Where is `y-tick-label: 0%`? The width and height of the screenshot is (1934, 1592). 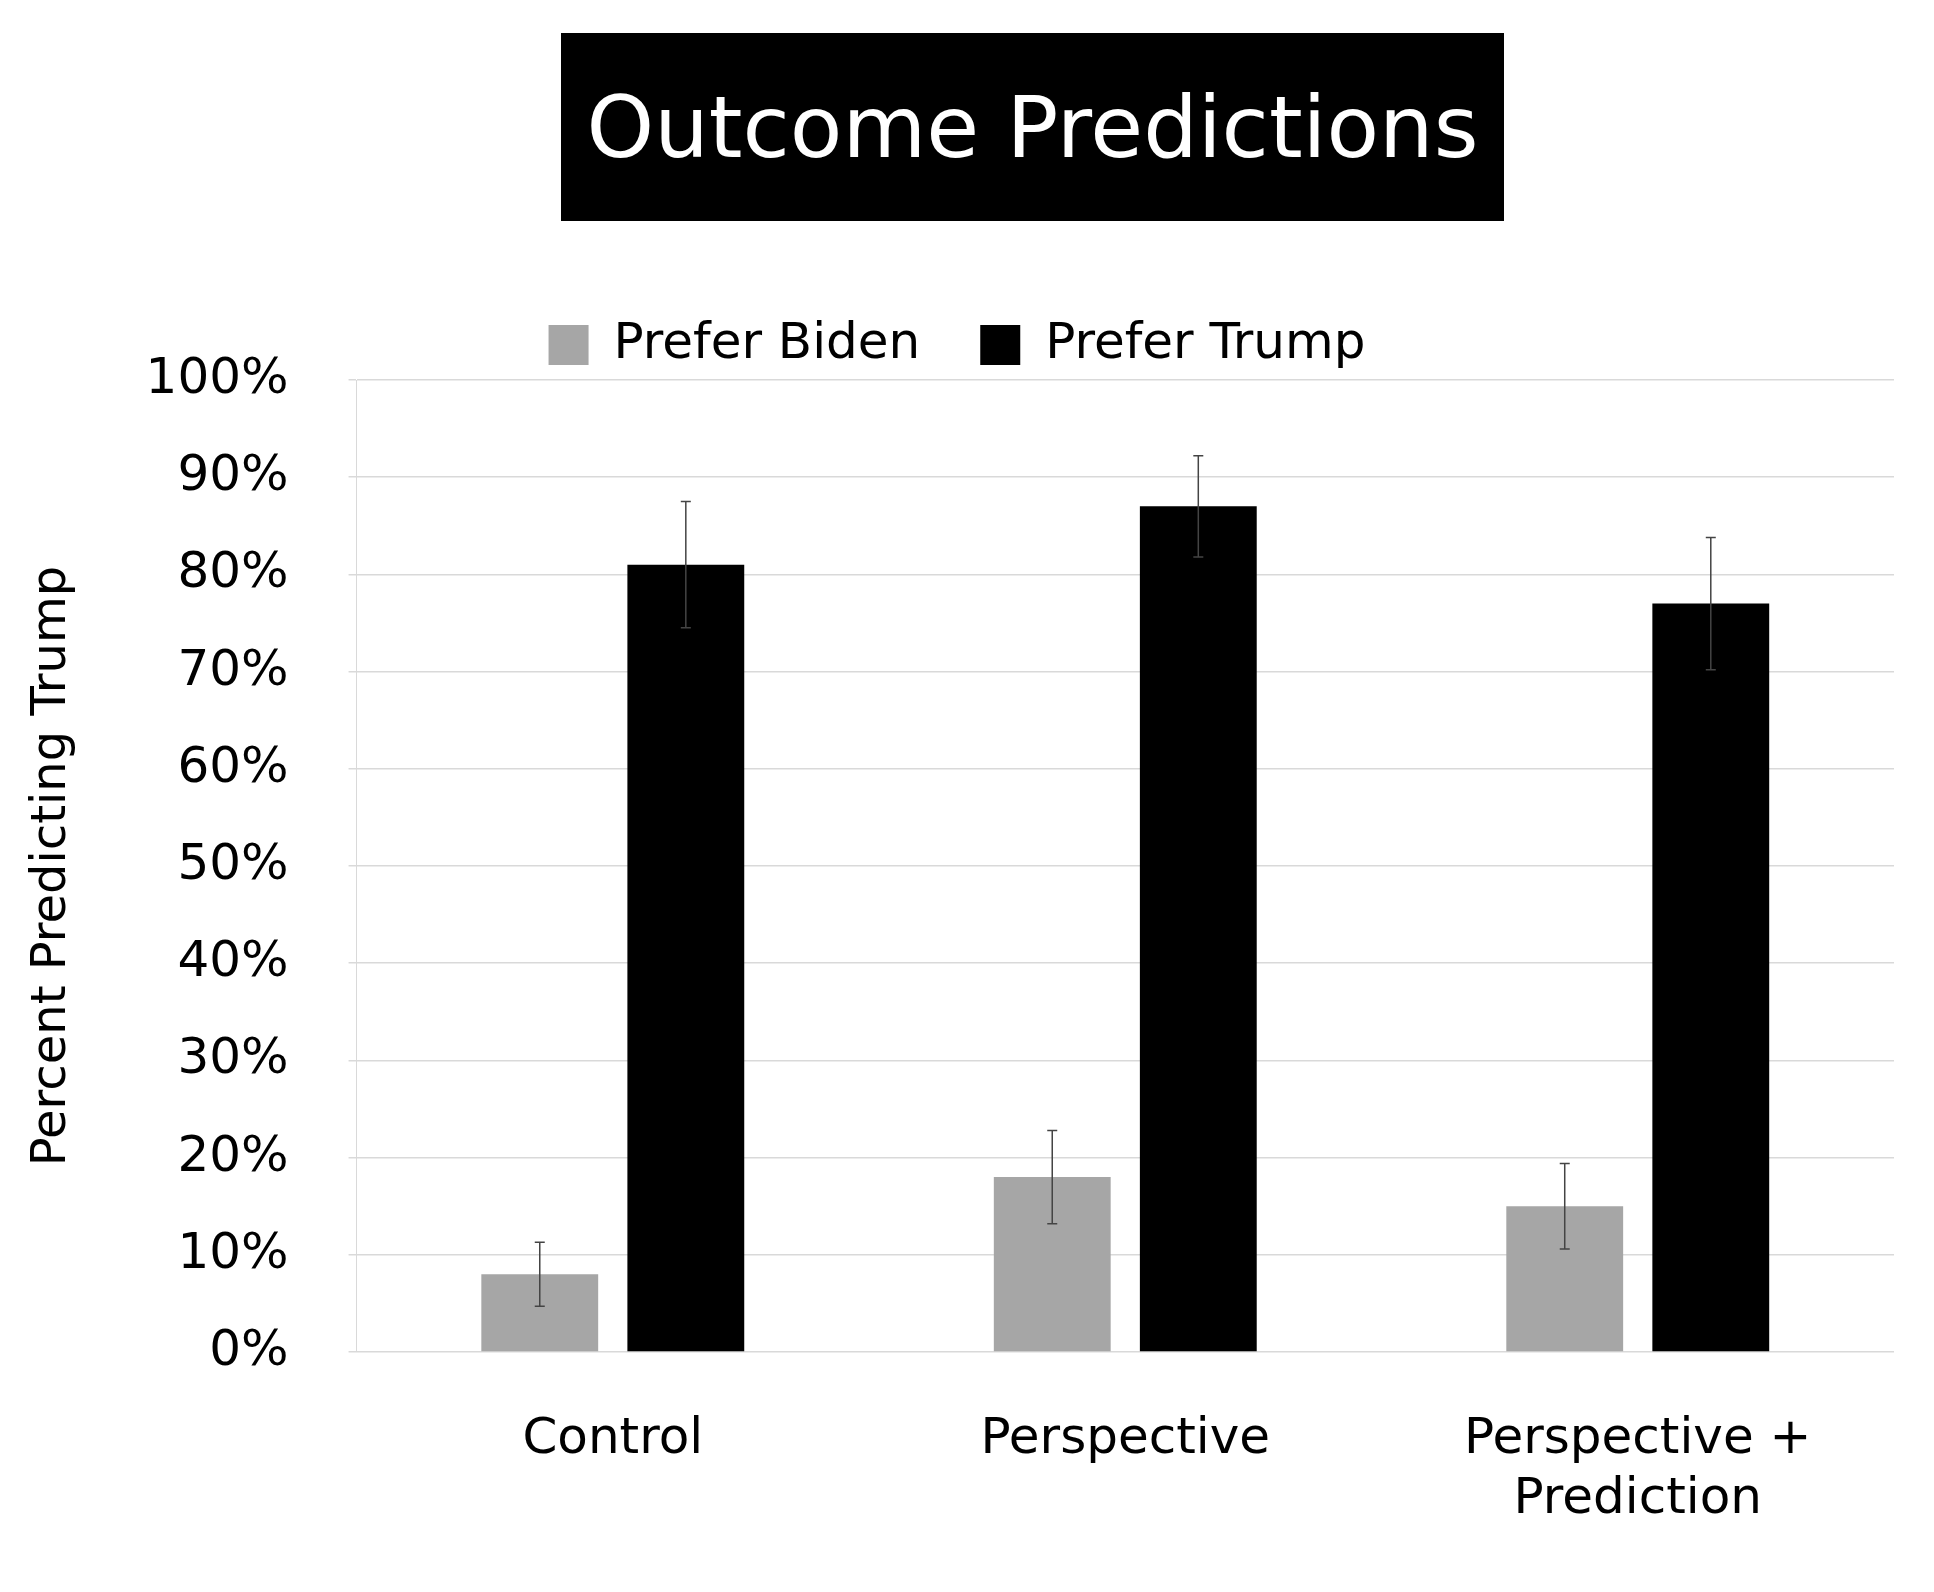
y-tick-label: 0% is located at coordinates (249, 1347).